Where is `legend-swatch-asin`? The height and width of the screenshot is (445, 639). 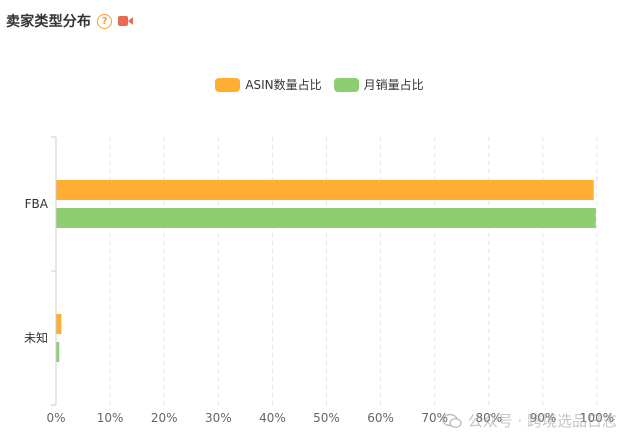
legend-swatch-asin is located at coordinates (228, 84).